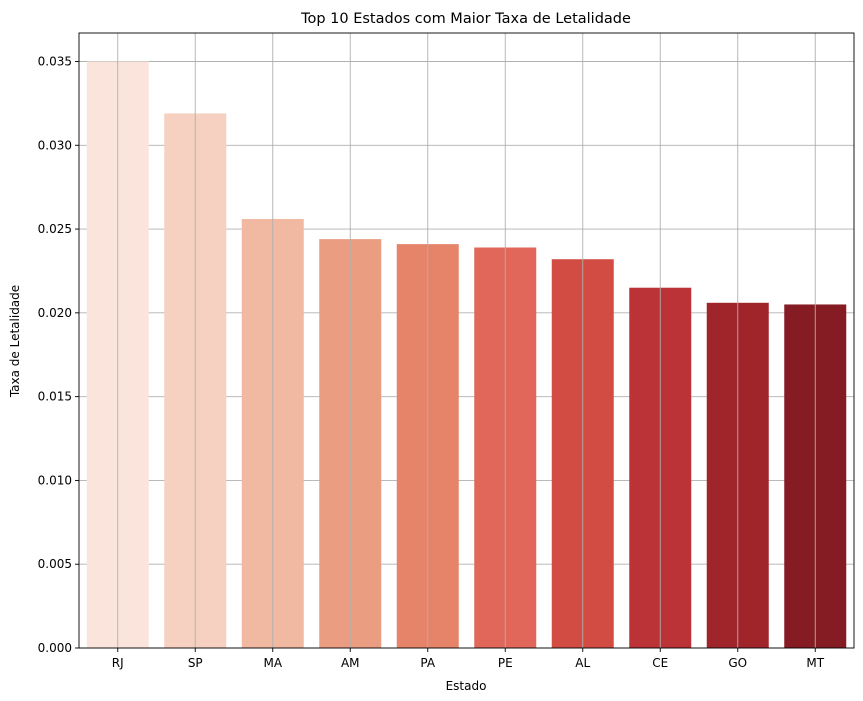  I want to click on y-tick-label: 0.025, so click(55, 229).